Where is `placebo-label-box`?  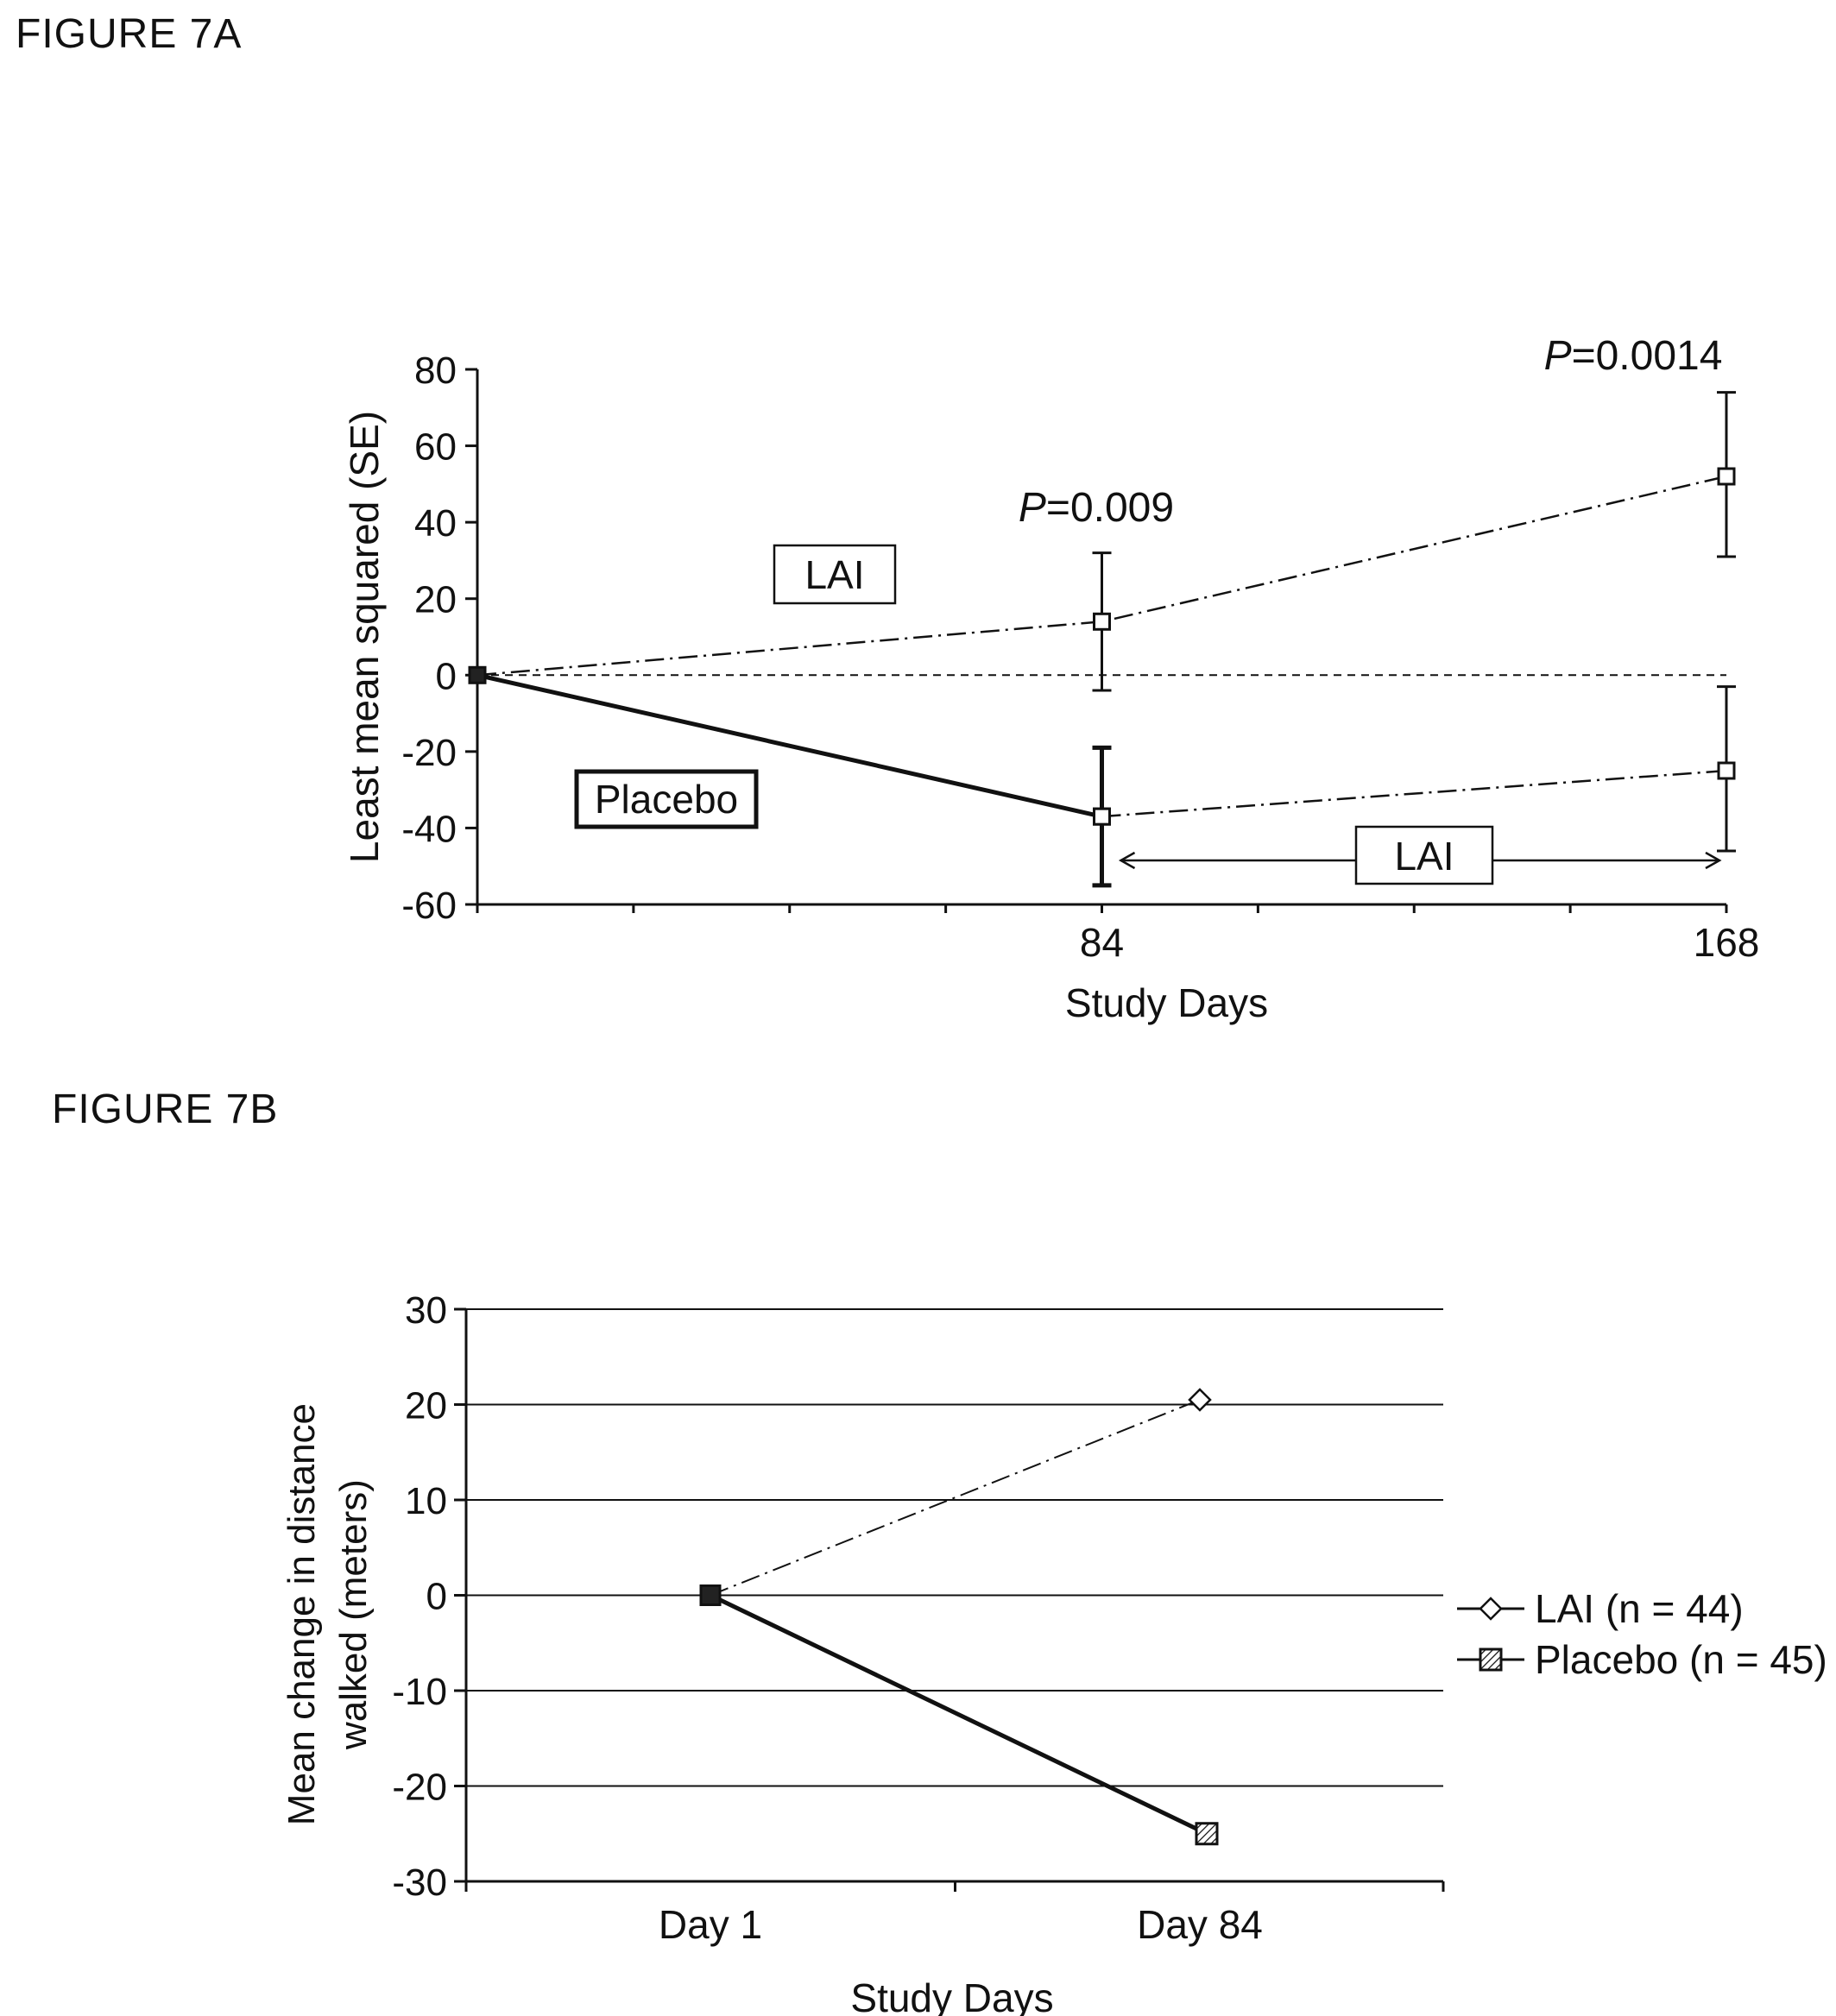 placebo-label-box is located at coordinates (666, 799).